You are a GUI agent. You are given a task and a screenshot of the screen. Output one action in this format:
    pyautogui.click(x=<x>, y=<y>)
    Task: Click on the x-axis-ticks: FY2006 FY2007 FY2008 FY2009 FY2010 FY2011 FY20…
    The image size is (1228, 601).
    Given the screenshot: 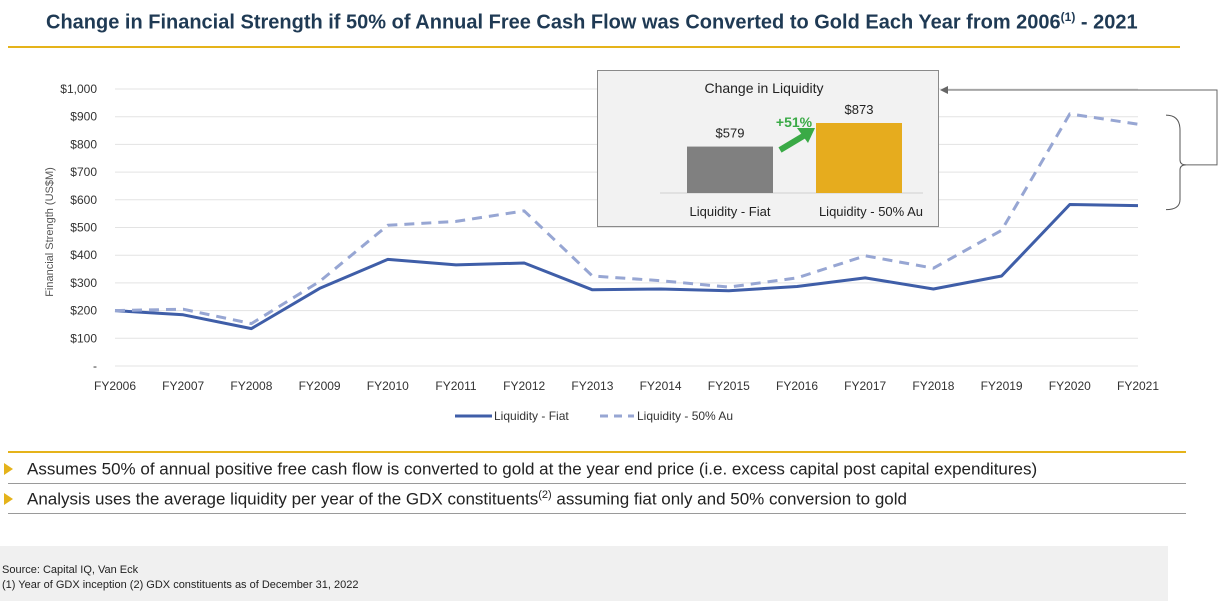 What is the action you would take?
    pyautogui.click(x=626, y=386)
    